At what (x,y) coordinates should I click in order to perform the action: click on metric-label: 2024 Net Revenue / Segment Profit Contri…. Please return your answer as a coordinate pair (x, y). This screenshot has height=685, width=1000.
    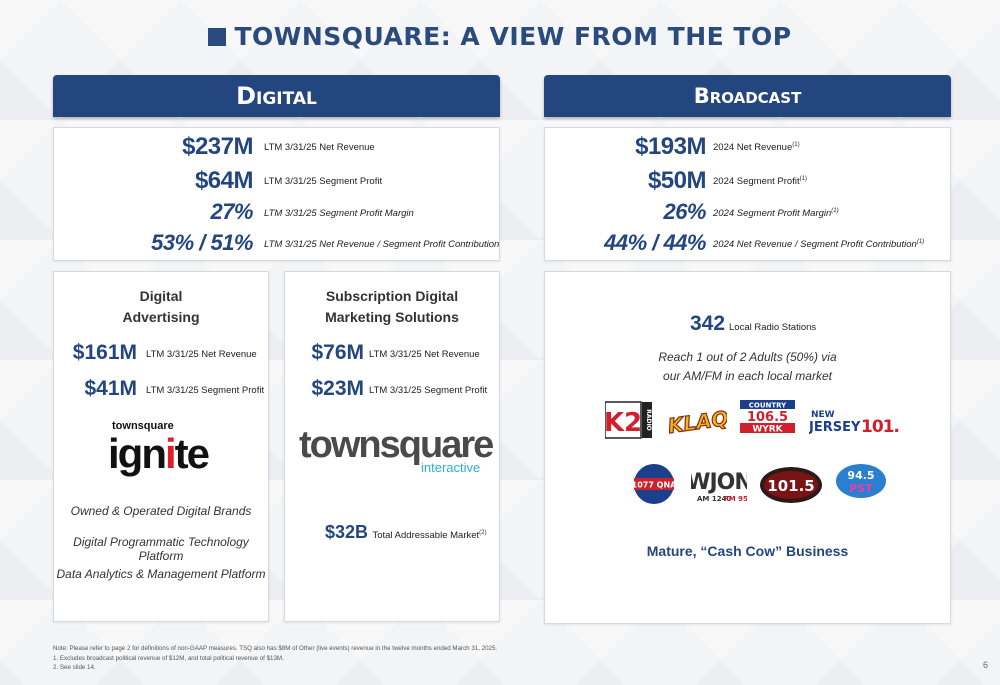
    Looking at the image, I should click on (818, 244).